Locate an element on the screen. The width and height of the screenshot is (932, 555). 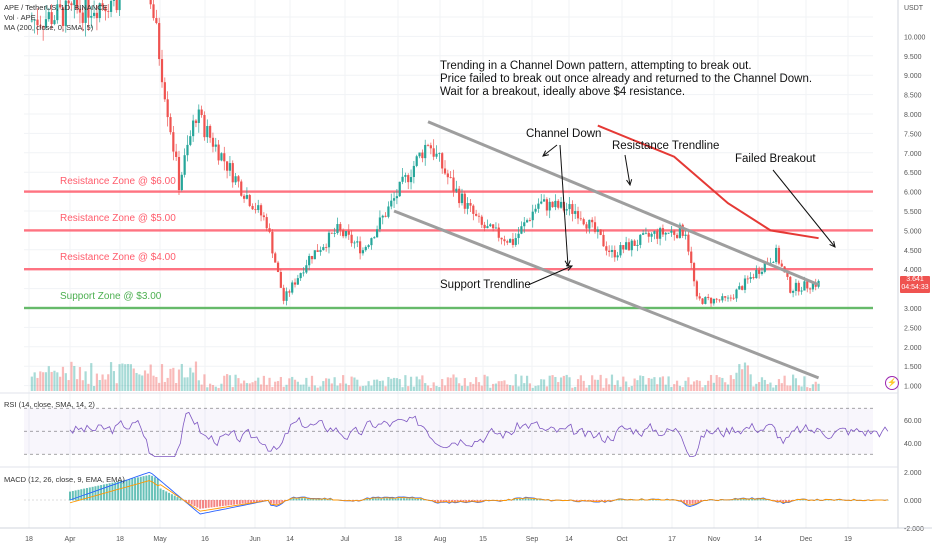
lightning-icon: ⚡ is located at coordinates (892, 383).